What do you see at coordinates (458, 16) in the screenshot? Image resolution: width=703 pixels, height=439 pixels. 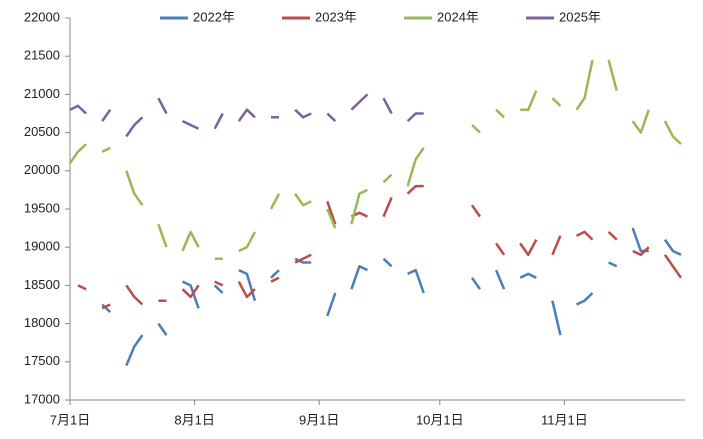 I see `legend-label: 2024年` at bounding box center [458, 16].